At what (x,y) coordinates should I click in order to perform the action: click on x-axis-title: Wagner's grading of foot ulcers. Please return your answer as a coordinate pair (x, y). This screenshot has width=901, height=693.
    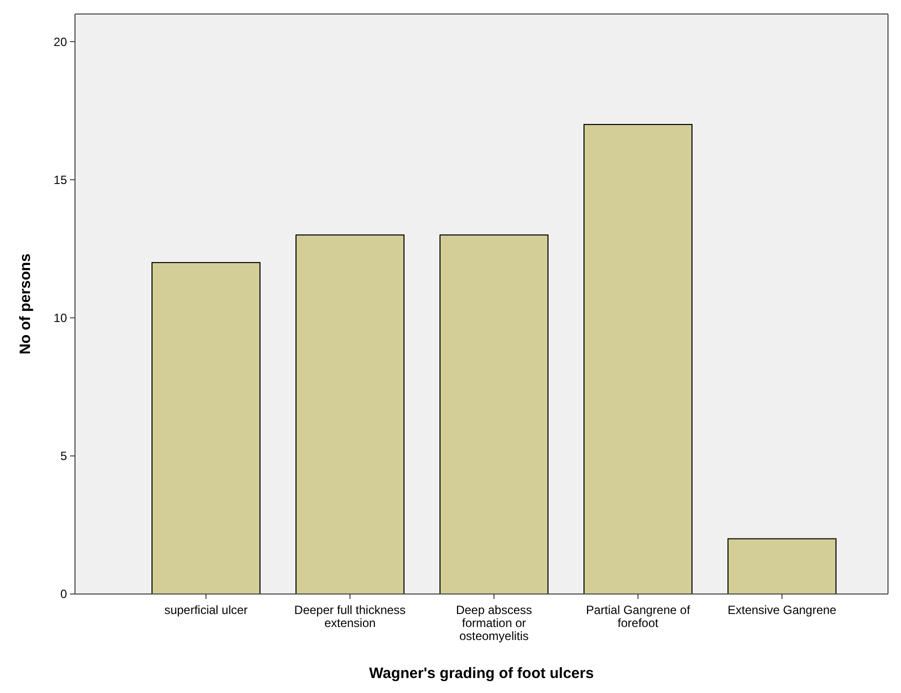
    Looking at the image, I should click on (481, 673).